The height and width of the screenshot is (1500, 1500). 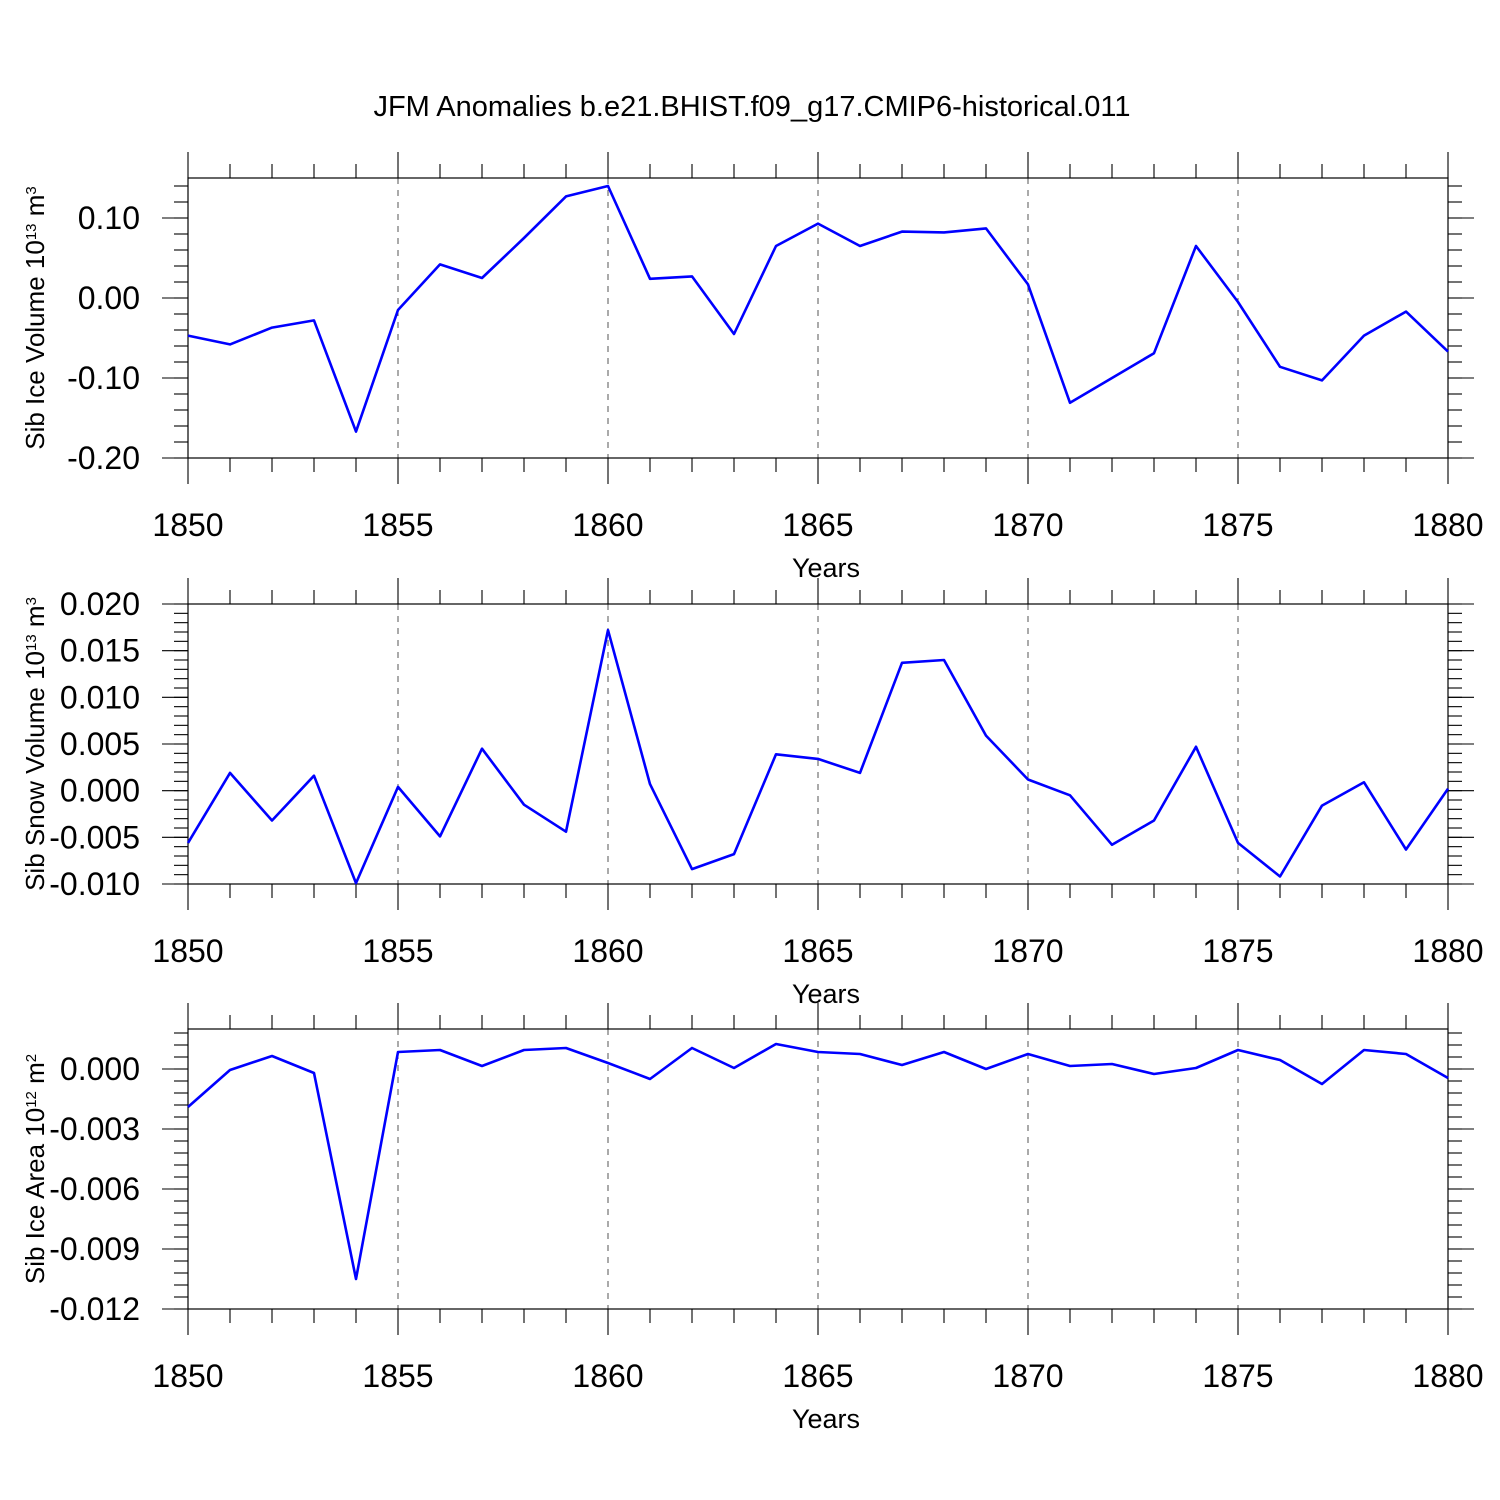 What do you see at coordinates (103, 458) in the screenshot?
I see `y-tick-label: -0.20` at bounding box center [103, 458].